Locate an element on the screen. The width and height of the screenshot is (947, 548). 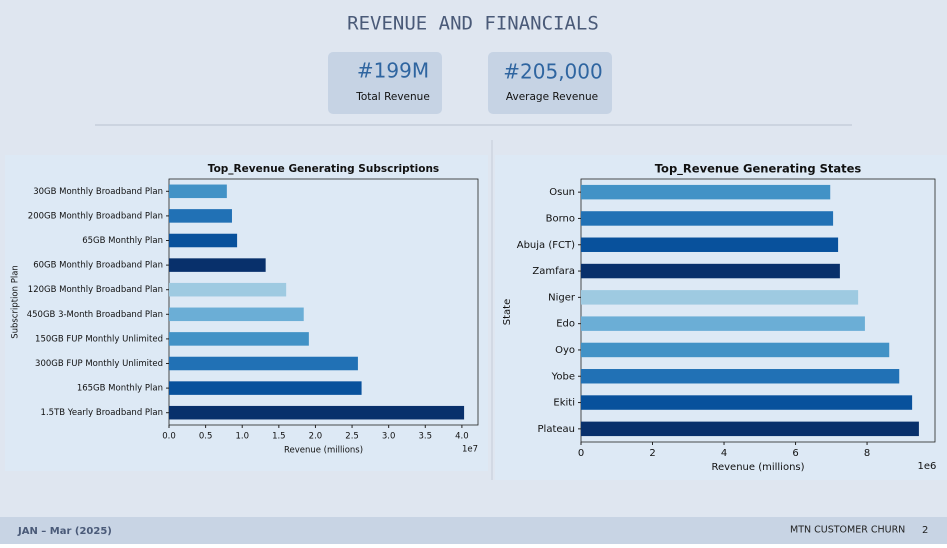
y-tick-label: 150GB FUP Monthly Unlimited is located at coordinates (99, 339).